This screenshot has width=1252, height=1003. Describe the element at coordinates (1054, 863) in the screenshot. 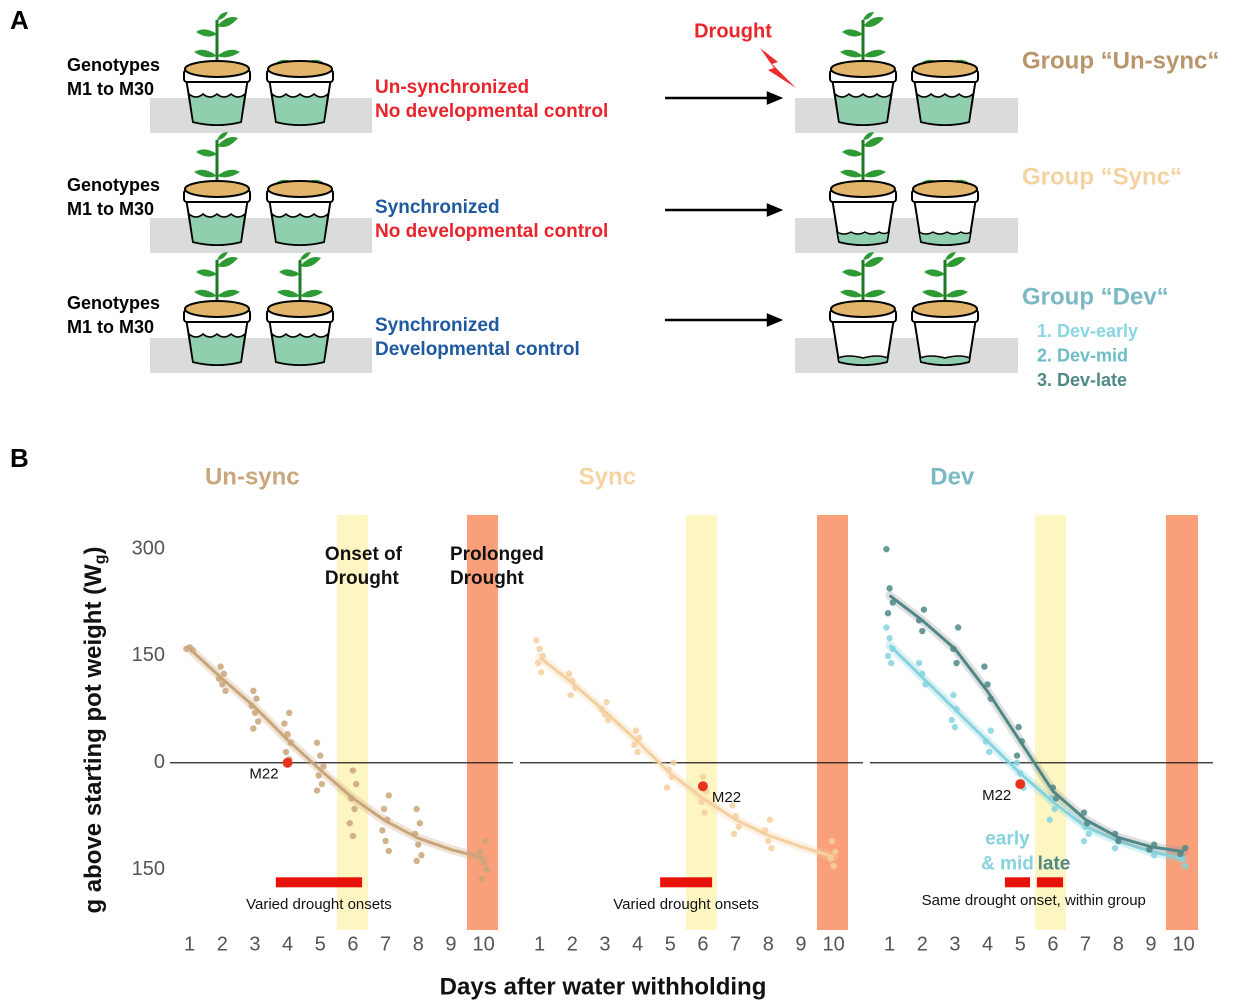

I see `series-label: late` at that location.